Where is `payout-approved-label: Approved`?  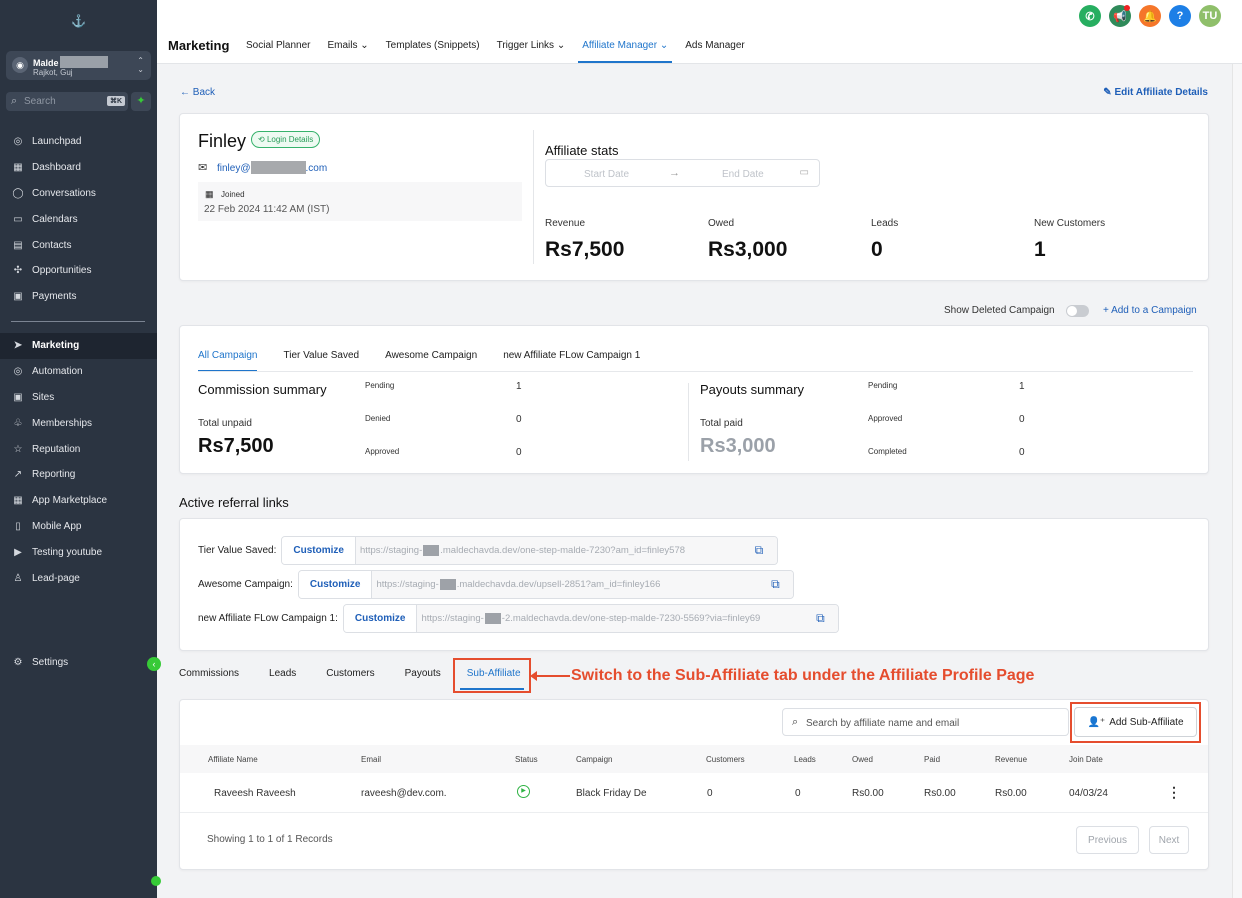
payout-approved-label: Approved is located at coordinates (885, 418).